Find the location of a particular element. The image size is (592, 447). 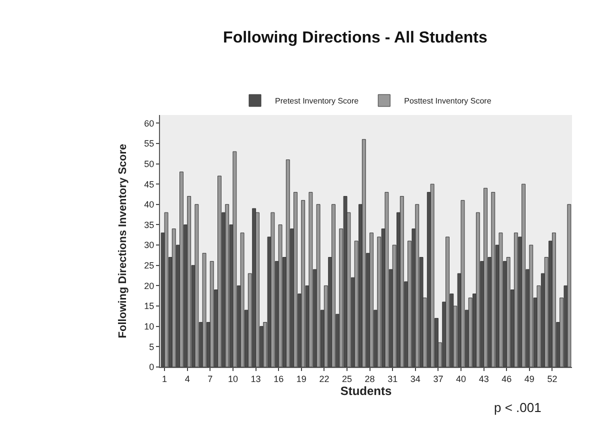

x-tick-label: 49 is located at coordinates (529, 379).